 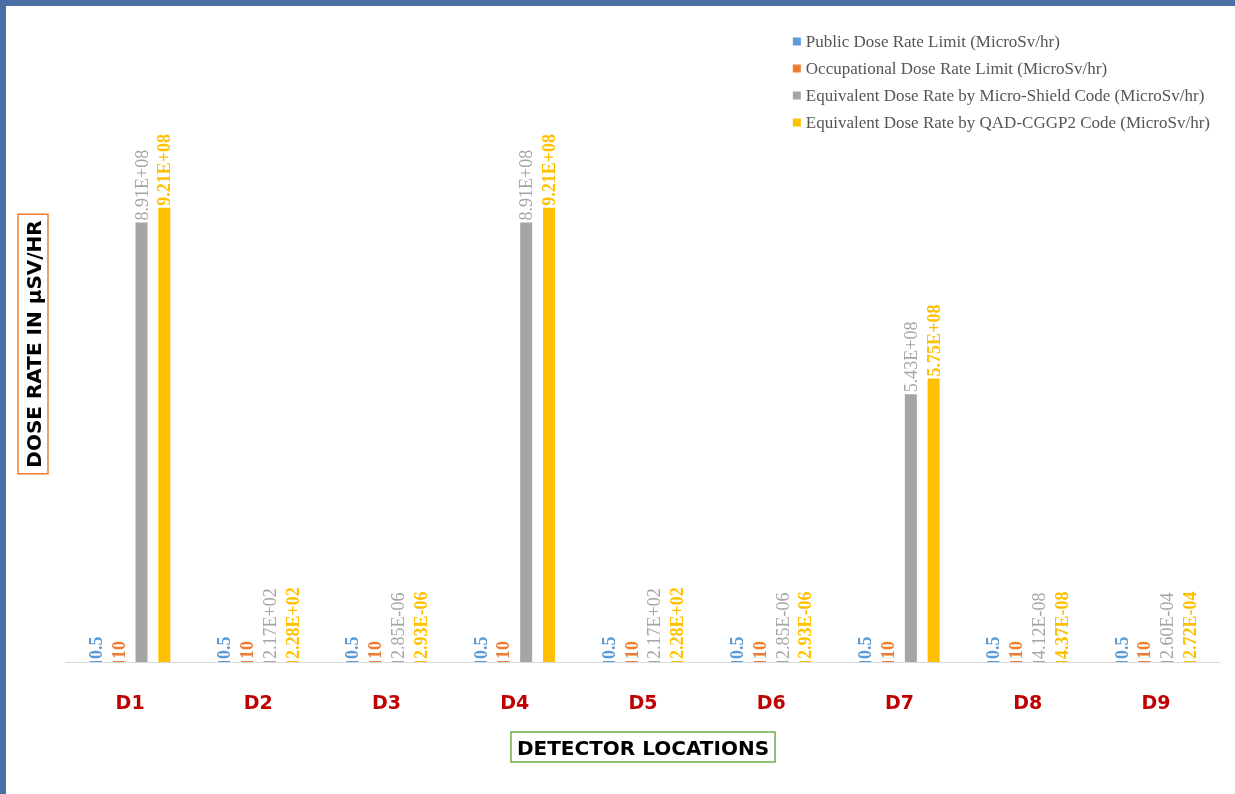 What do you see at coordinates (1028, 701) in the screenshot?
I see `x-tick-label: D8` at bounding box center [1028, 701].